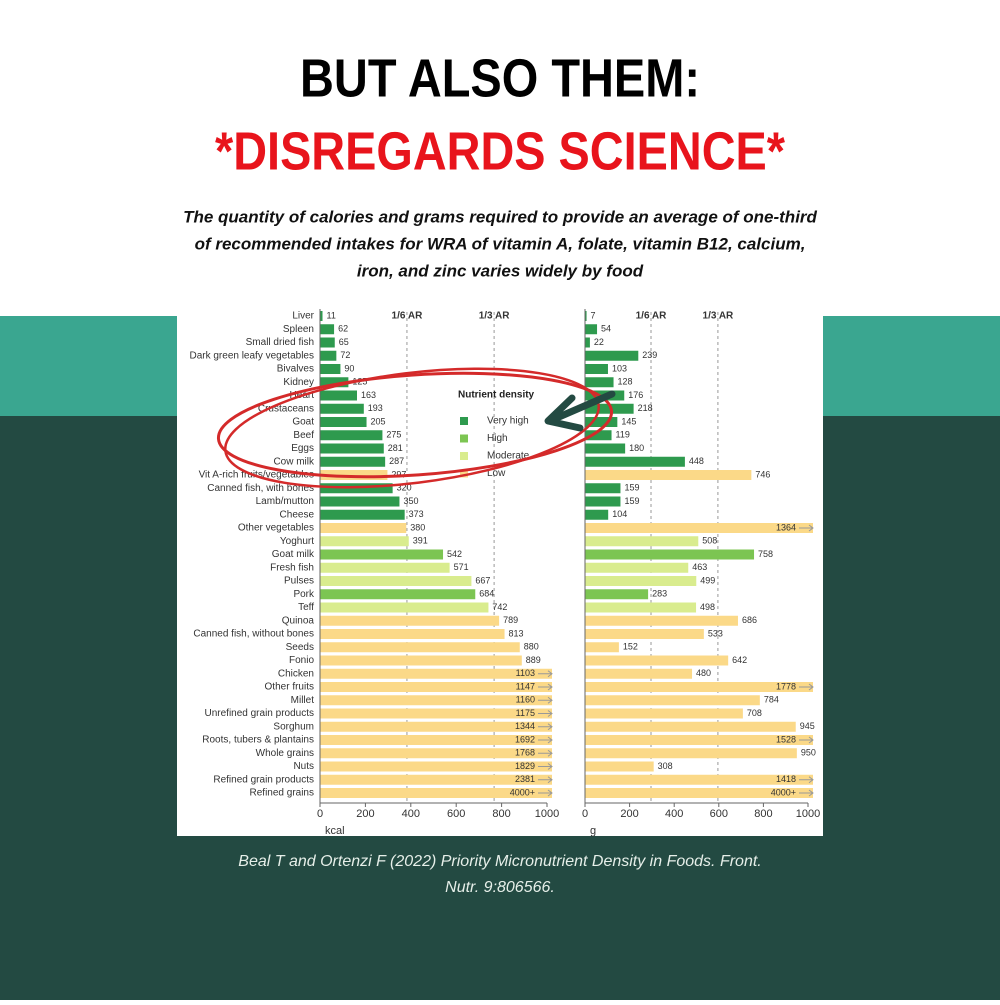 This screenshot has height=1005, width=1000. What do you see at coordinates (294, 461) in the screenshot?
I see `category-label: Cow milk` at bounding box center [294, 461].